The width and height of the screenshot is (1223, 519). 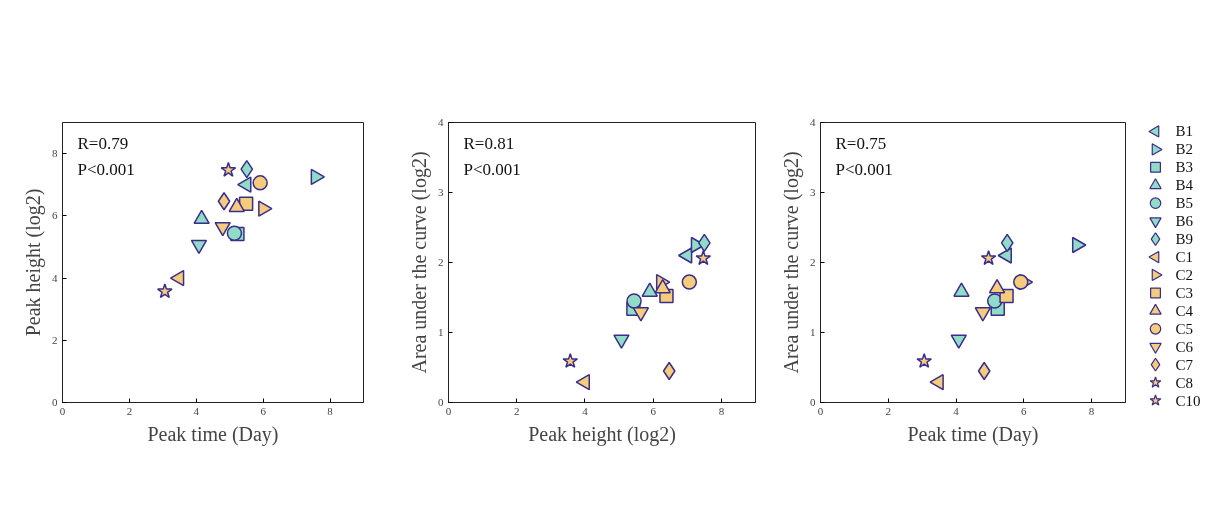 What do you see at coordinates (33, 262) in the screenshot?
I see `y-axis-title: Peak height (log2)` at bounding box center [33, 262].